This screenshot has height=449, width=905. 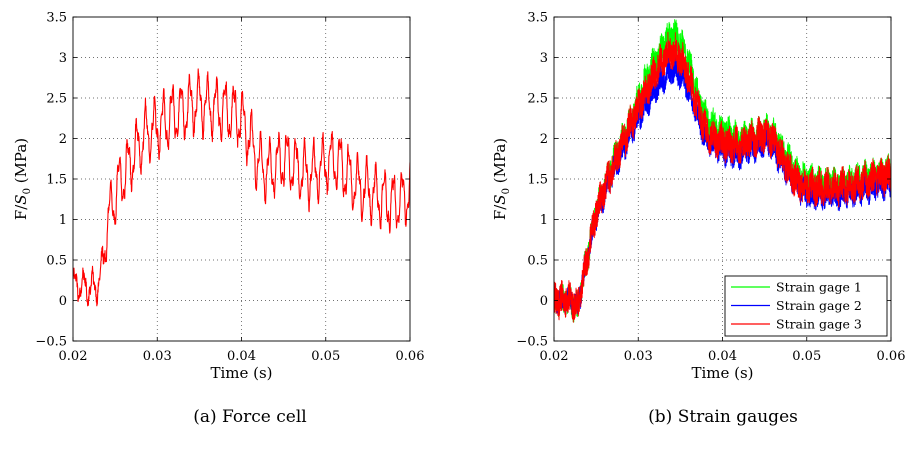 What do you see at coordinates (819, 324) in the screenshot?
I see `legend-label: Strain gage 3` at bounding box center [819, 324].